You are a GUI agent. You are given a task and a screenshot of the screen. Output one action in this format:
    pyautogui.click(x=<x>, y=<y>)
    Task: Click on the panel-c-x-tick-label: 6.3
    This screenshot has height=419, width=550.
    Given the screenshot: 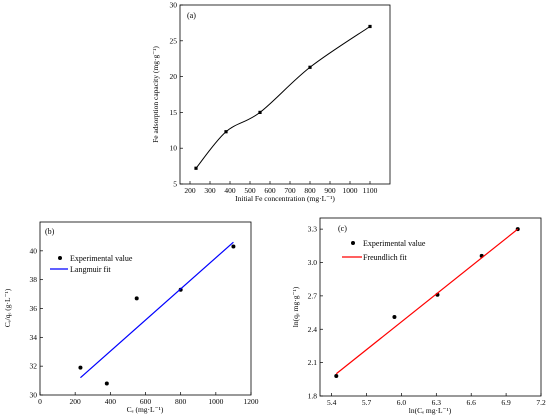 What is the action you would take?
    pyautogui.click(x=437, y=402)
    